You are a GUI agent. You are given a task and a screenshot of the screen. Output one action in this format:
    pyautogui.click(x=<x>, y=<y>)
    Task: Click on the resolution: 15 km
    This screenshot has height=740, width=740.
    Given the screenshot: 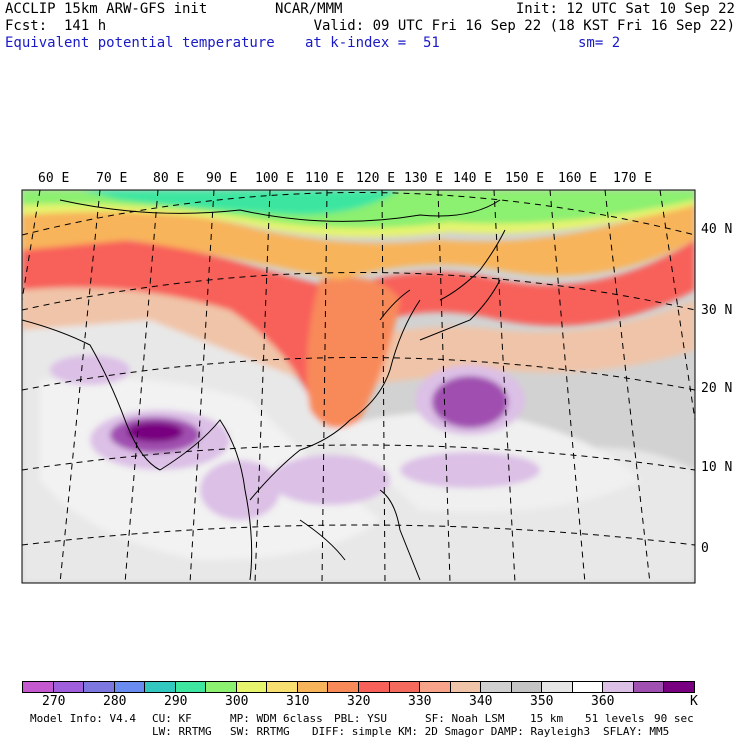 What is the action you would take?
    pyautogui.click(x=547, y=718)
    